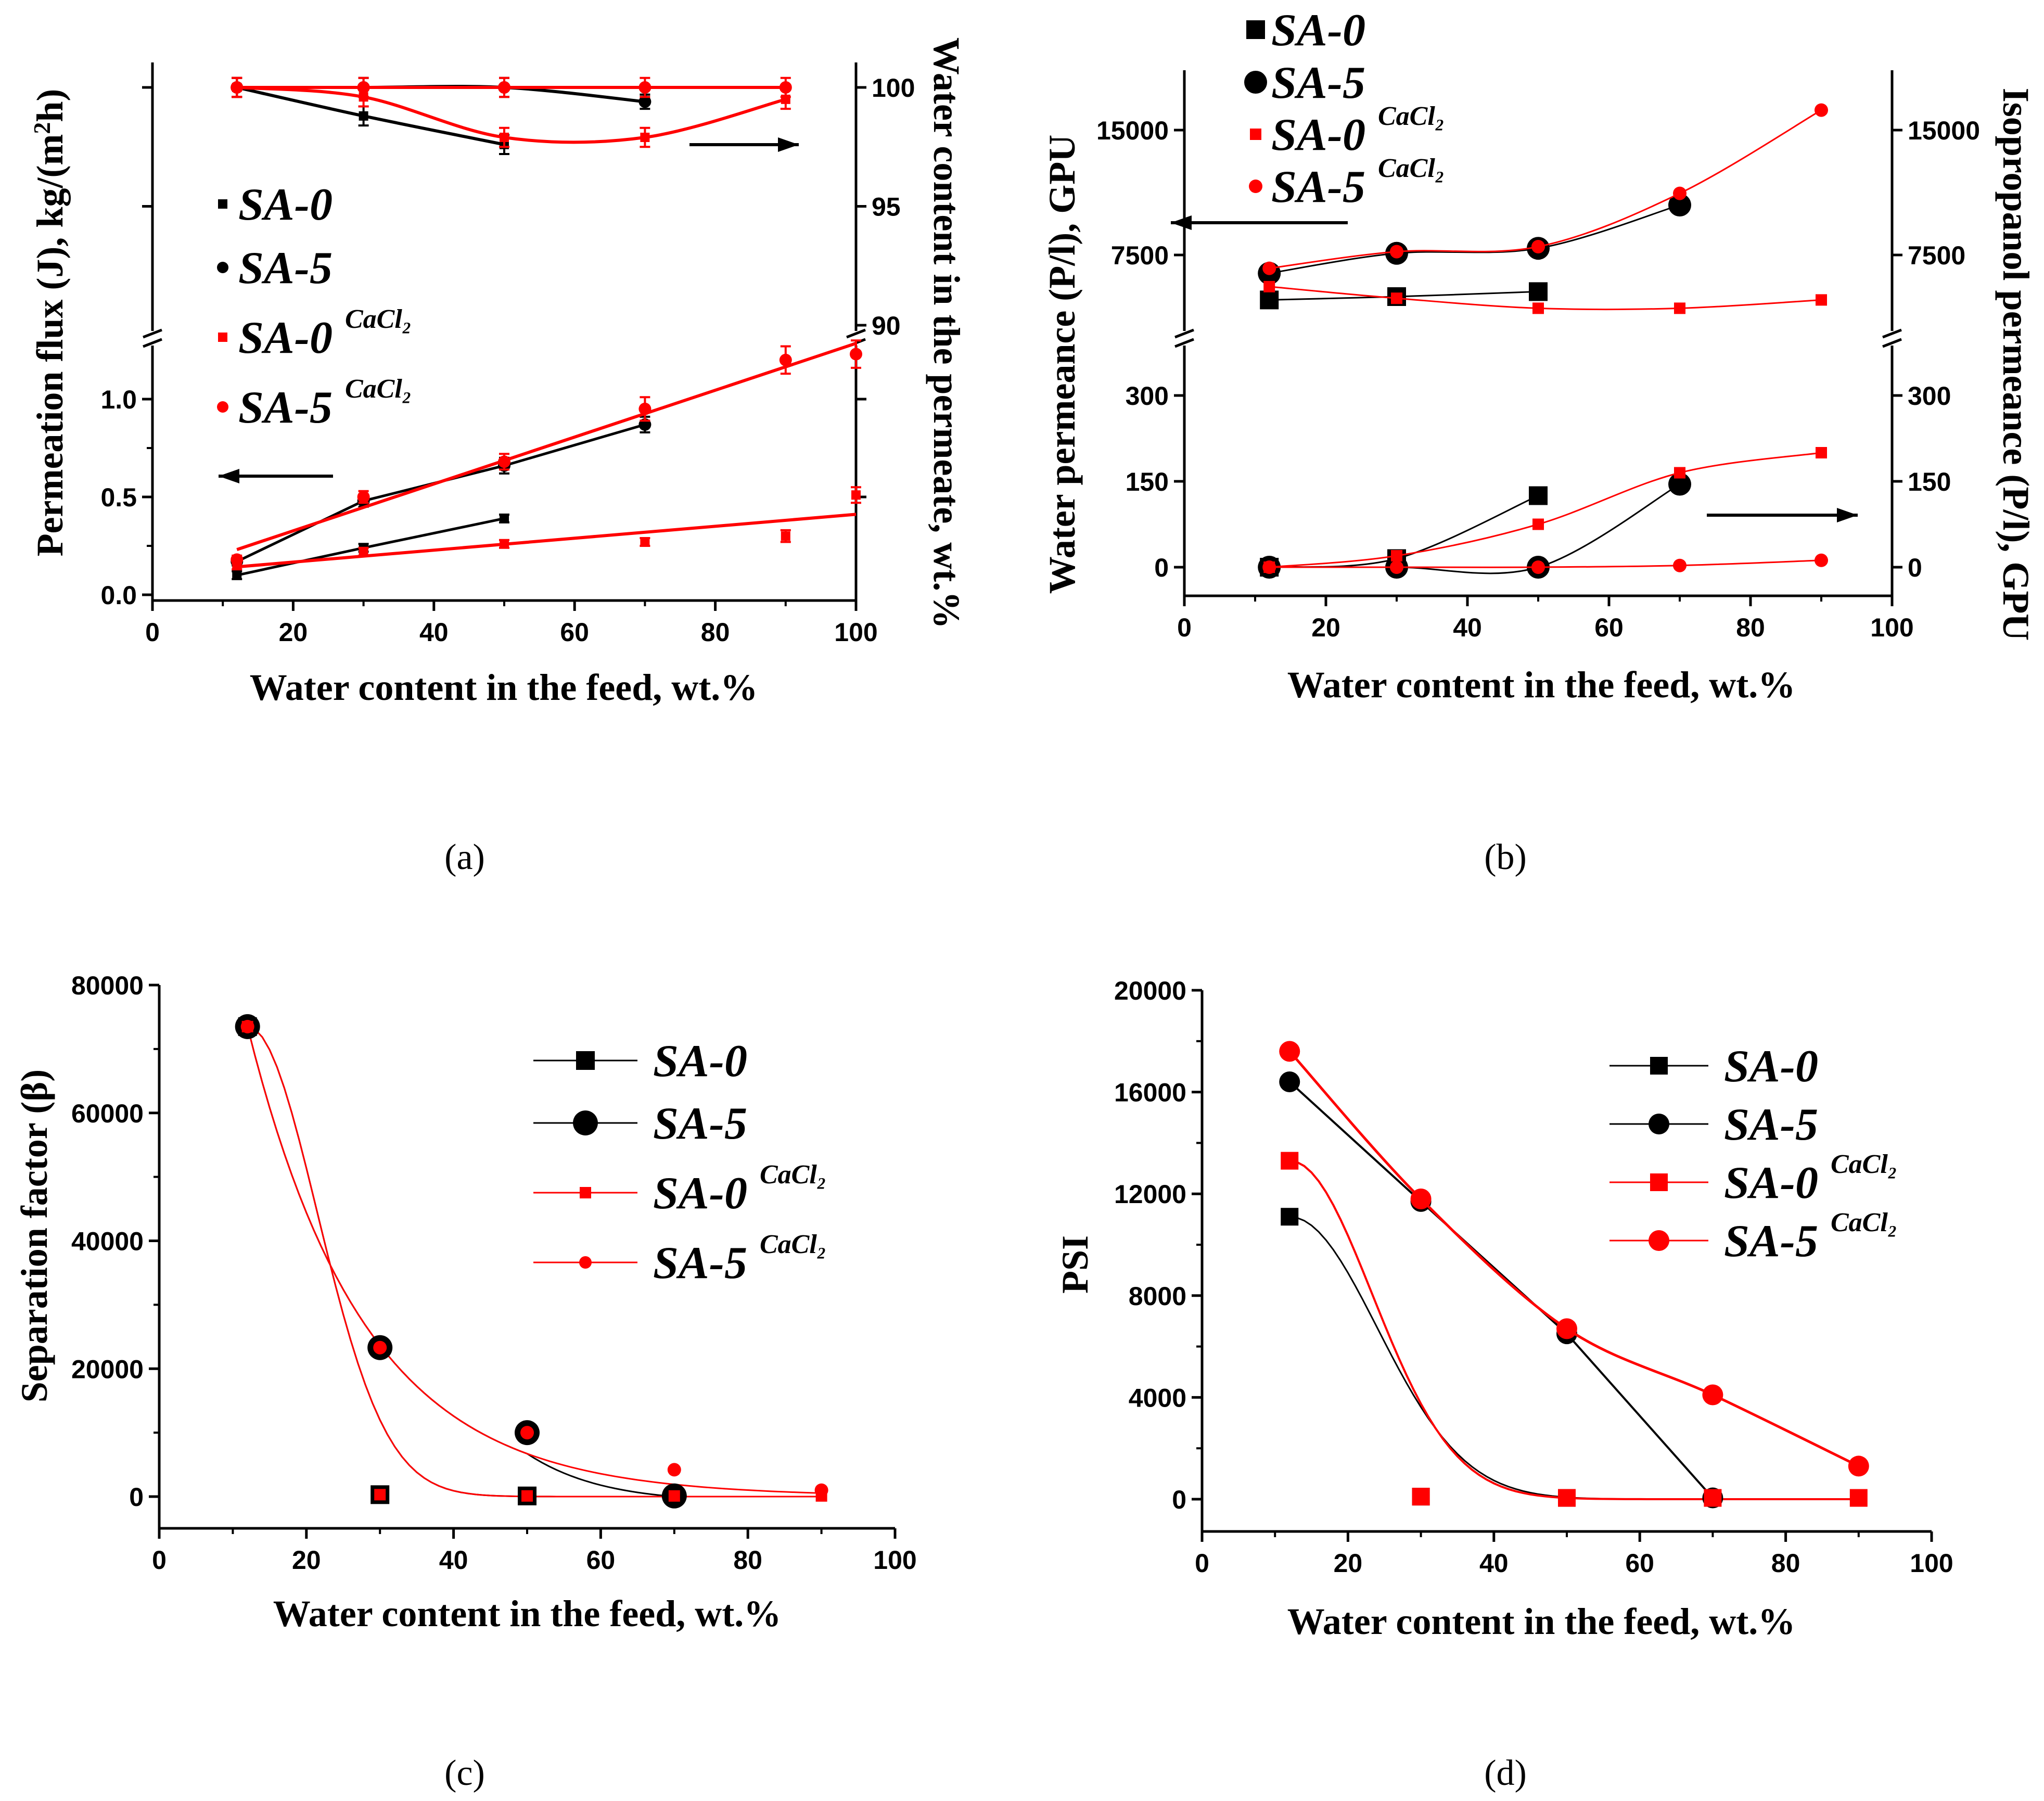 This screenshot has width=2044, height=1801. What do you see at coordinates (1474, 239) in the screenshot?
I see `series-trend-line` at bounding box center [1474, 239].